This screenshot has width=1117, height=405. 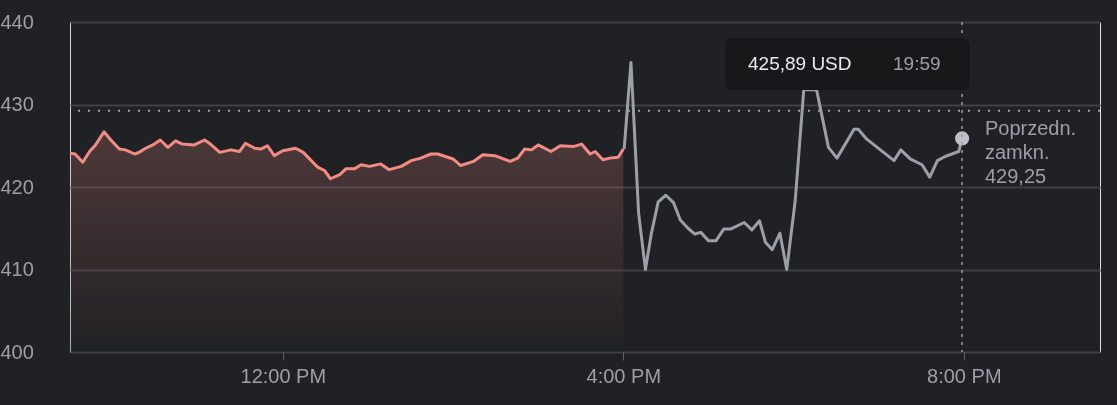 What do you see at coordinates (283, 375) in the screenshot?
I see `x-tick-label: 12:00 PM` at bounding box center [283, 375].